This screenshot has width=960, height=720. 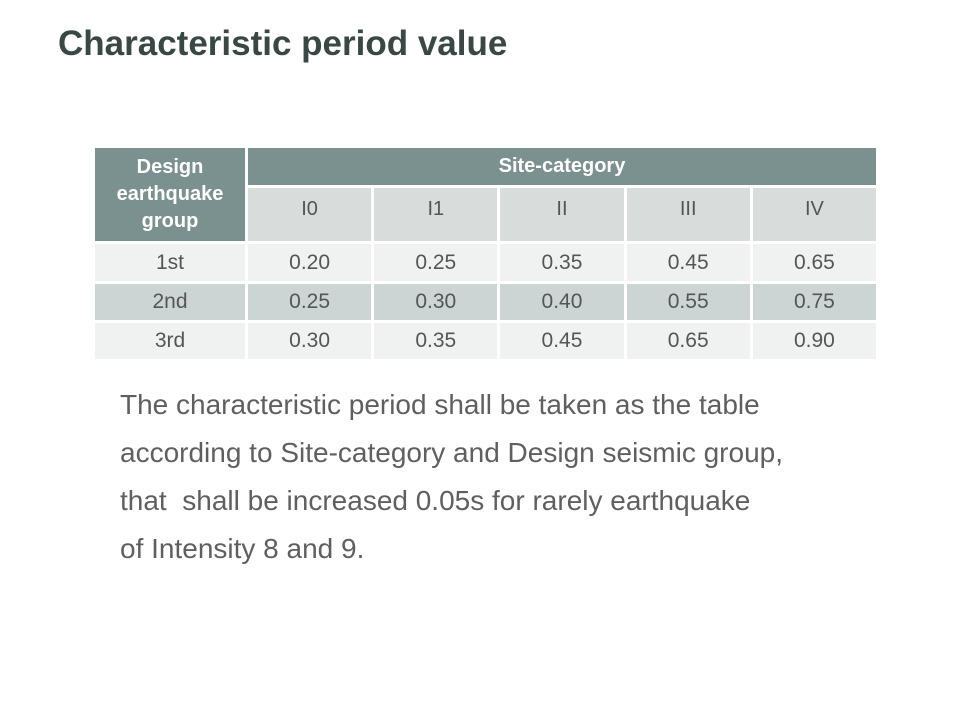 What do you see at coordinates (242, 548) in the screenshot?
I see `body-text-line: of Intensity 8 and 9.` at bounding box center [242, 548].